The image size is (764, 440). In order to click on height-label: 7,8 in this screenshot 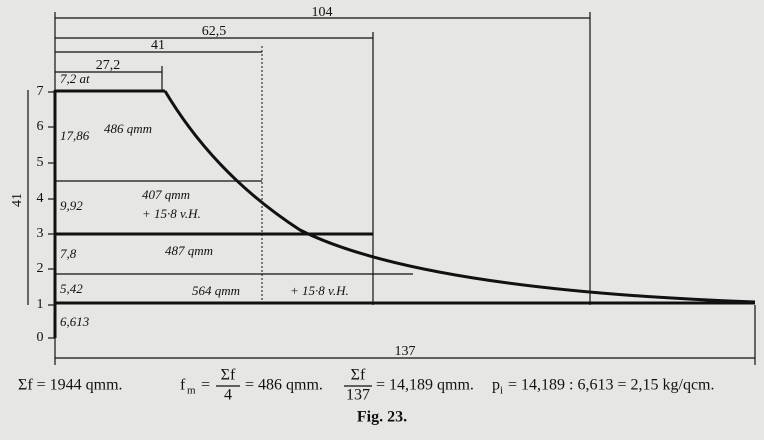, I will do `click(68, 253)`.